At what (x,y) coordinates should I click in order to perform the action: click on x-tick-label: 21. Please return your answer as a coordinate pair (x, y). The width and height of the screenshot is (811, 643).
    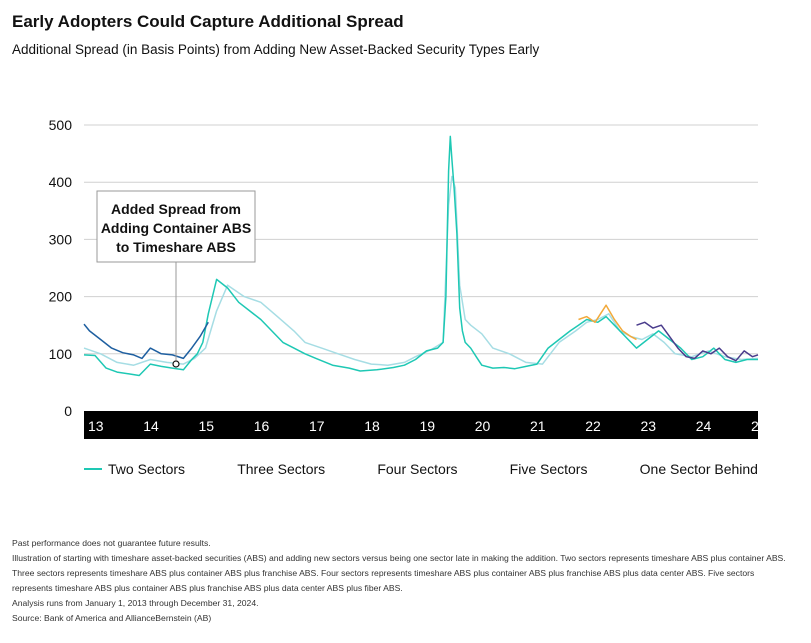
    Looking at the image, I should click on (538, 426).